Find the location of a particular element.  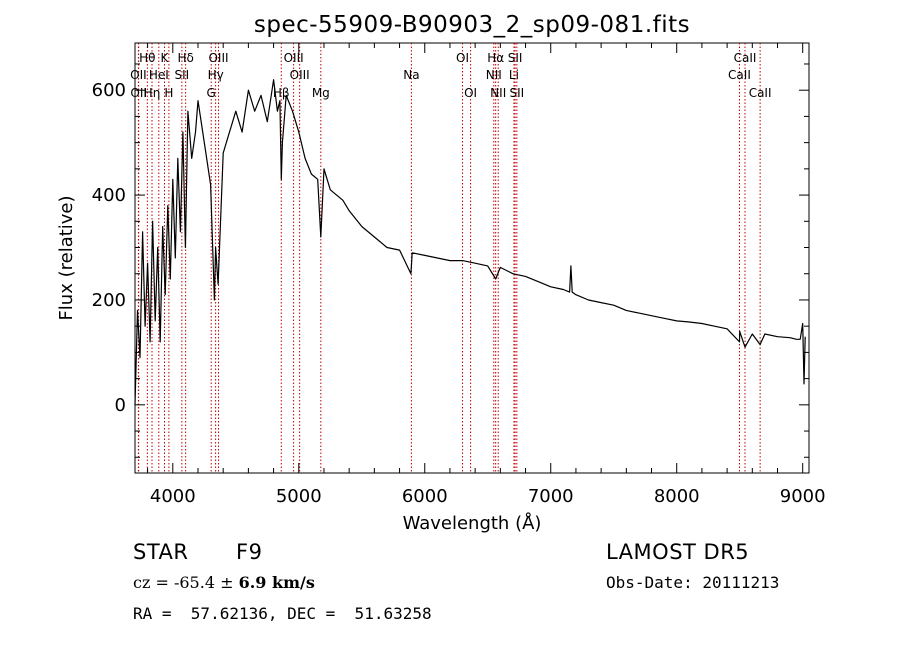

redshift-line: cz = -65.4 ± 6.9 km/s is located at coordinates (224, 582).